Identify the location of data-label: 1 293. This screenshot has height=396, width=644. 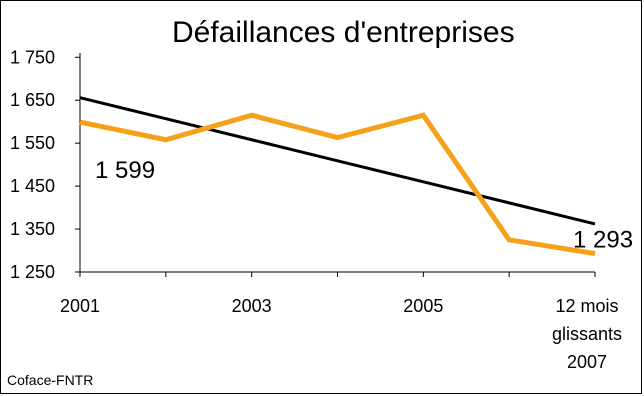
(603, 240).